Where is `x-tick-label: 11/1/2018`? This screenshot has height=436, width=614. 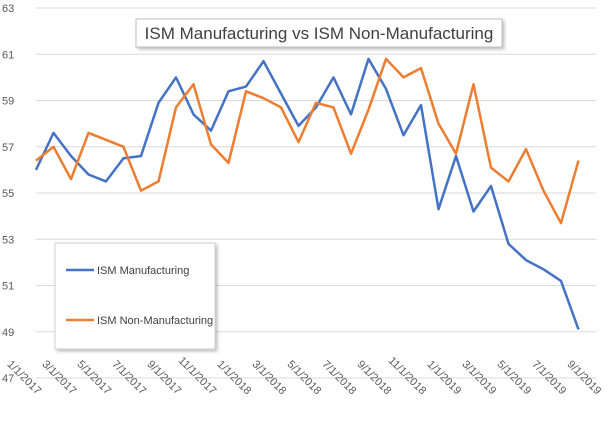 x-tick-label: 11/1/2018 is located at coordinates (407, 376).